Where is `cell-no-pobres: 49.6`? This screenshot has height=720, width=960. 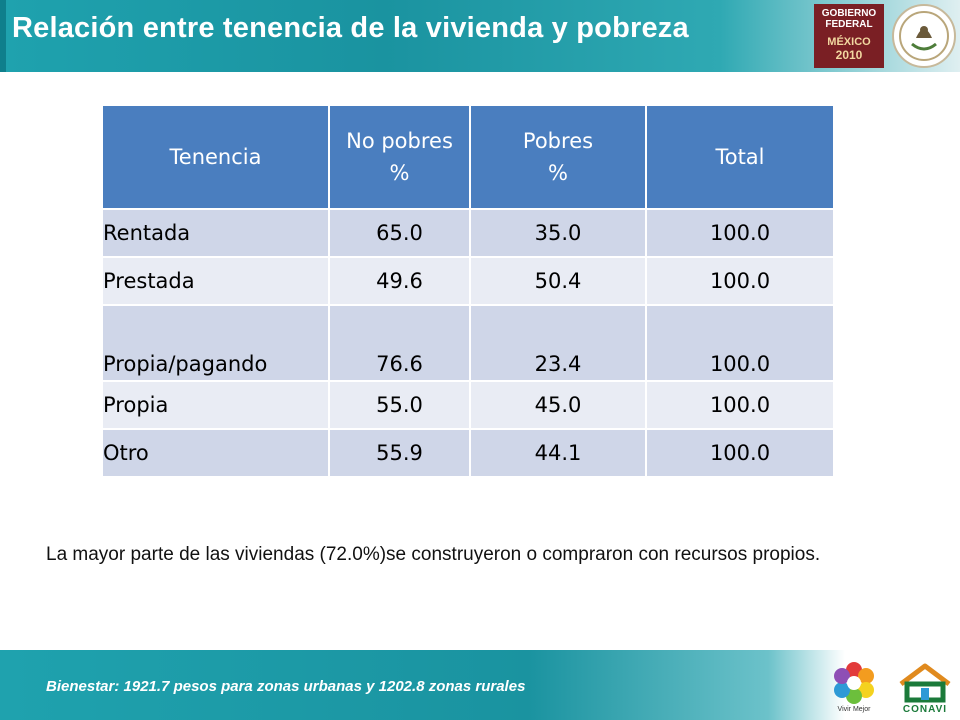
cell-no-pobres: 49.6 is located at coordinates (399, 280).